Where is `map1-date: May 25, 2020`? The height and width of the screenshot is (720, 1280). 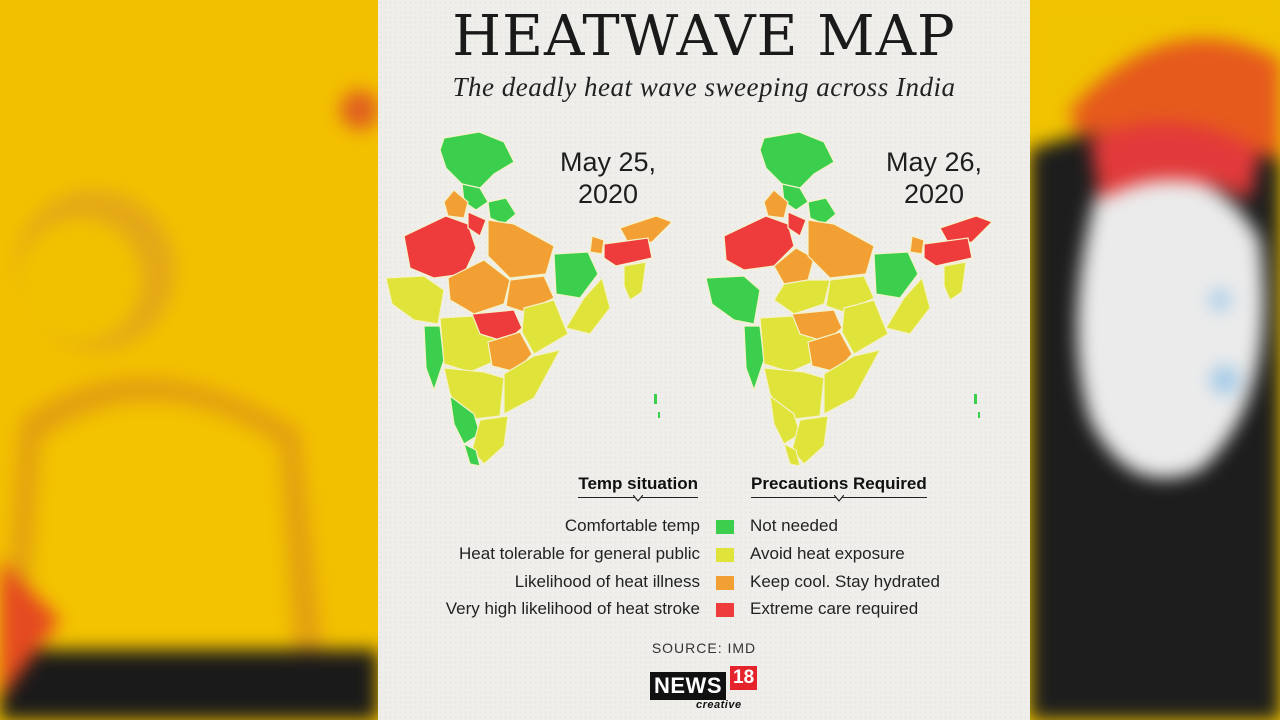 map1-date: May 25, 2020 is located at coordinates (608, 178).